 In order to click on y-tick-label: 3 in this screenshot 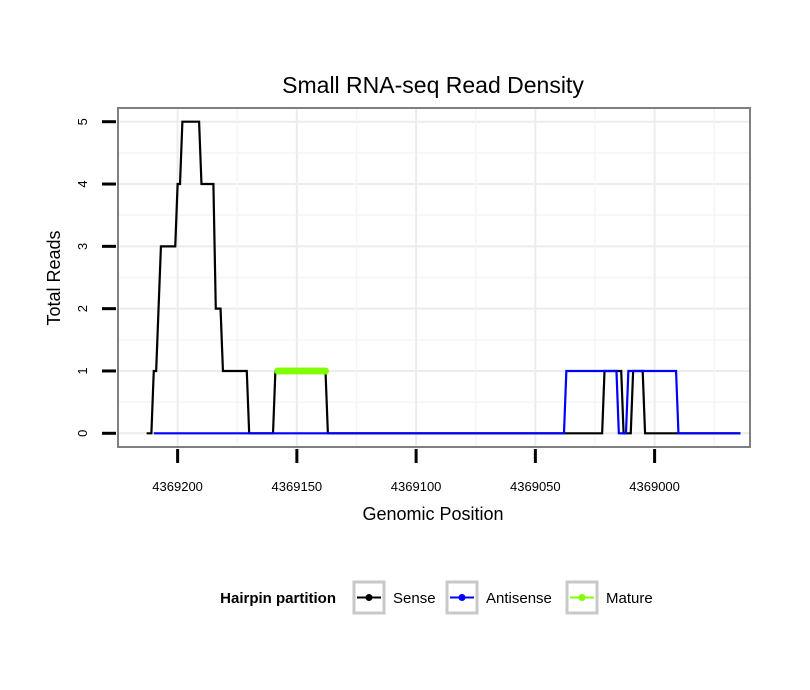, I will do `click(82, 246)`.